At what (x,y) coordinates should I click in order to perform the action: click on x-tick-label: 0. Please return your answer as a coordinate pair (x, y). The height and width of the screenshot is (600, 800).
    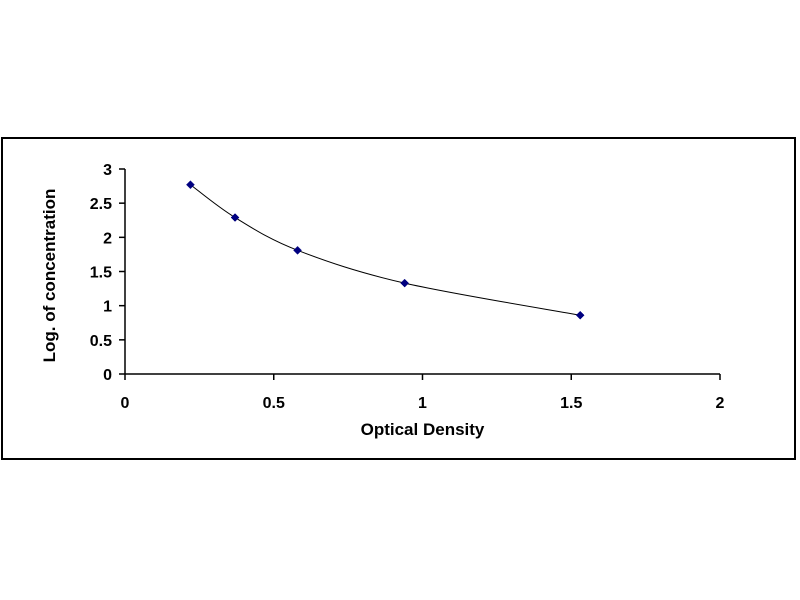
    Looking at the image, I should click on (125, 403).